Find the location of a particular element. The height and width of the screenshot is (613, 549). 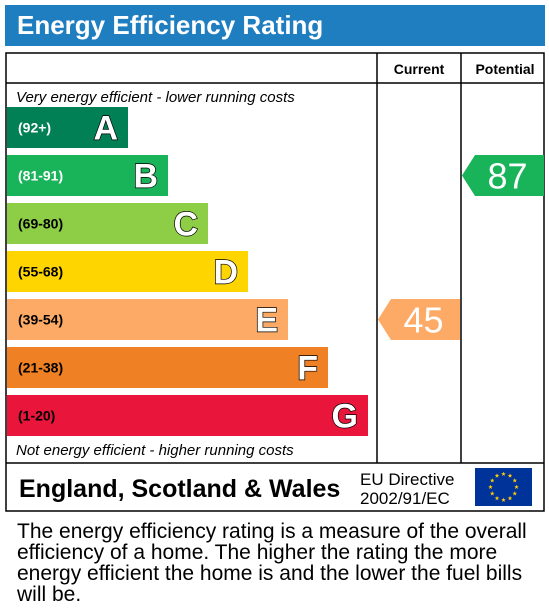

potential-rating-marker is located at coordinates (503, 175).